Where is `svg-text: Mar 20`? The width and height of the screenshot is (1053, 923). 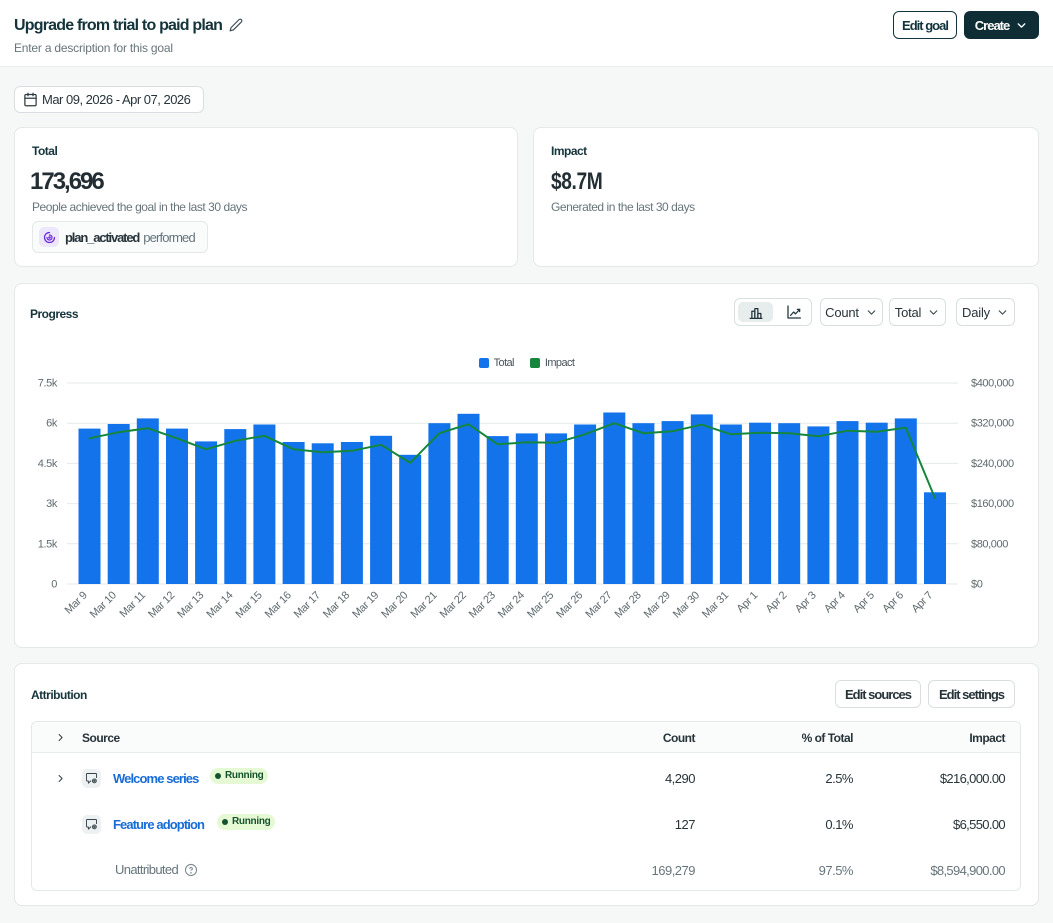
svg-text: Mar 20 is located at coordinates (394, 604).